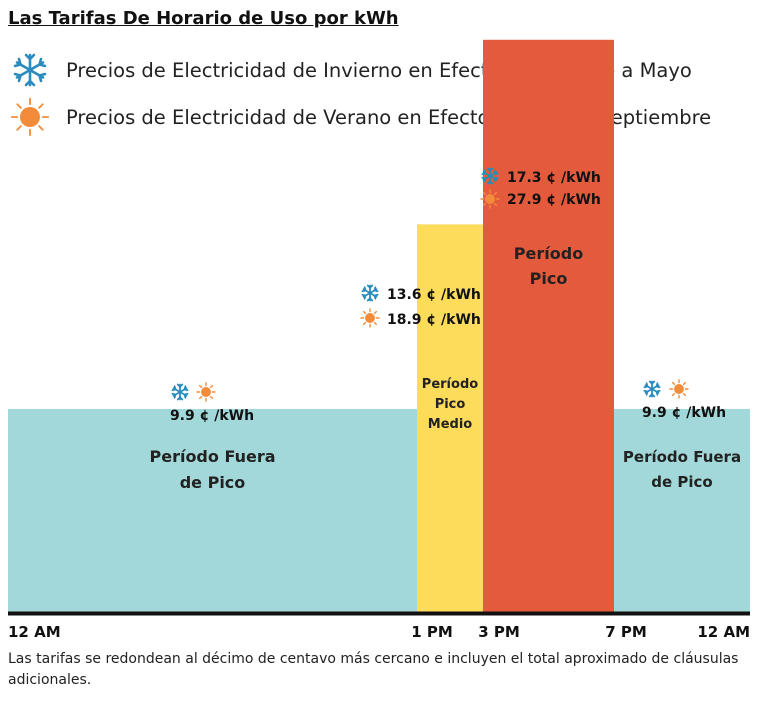 The height and width of the screenshot is (703, 760). What do you see at coordinates (554, 200) in the screenshot?
I see `rate-label-peak-summer: 27.9 ¢ /kWh` at bounding box center [554, 200].